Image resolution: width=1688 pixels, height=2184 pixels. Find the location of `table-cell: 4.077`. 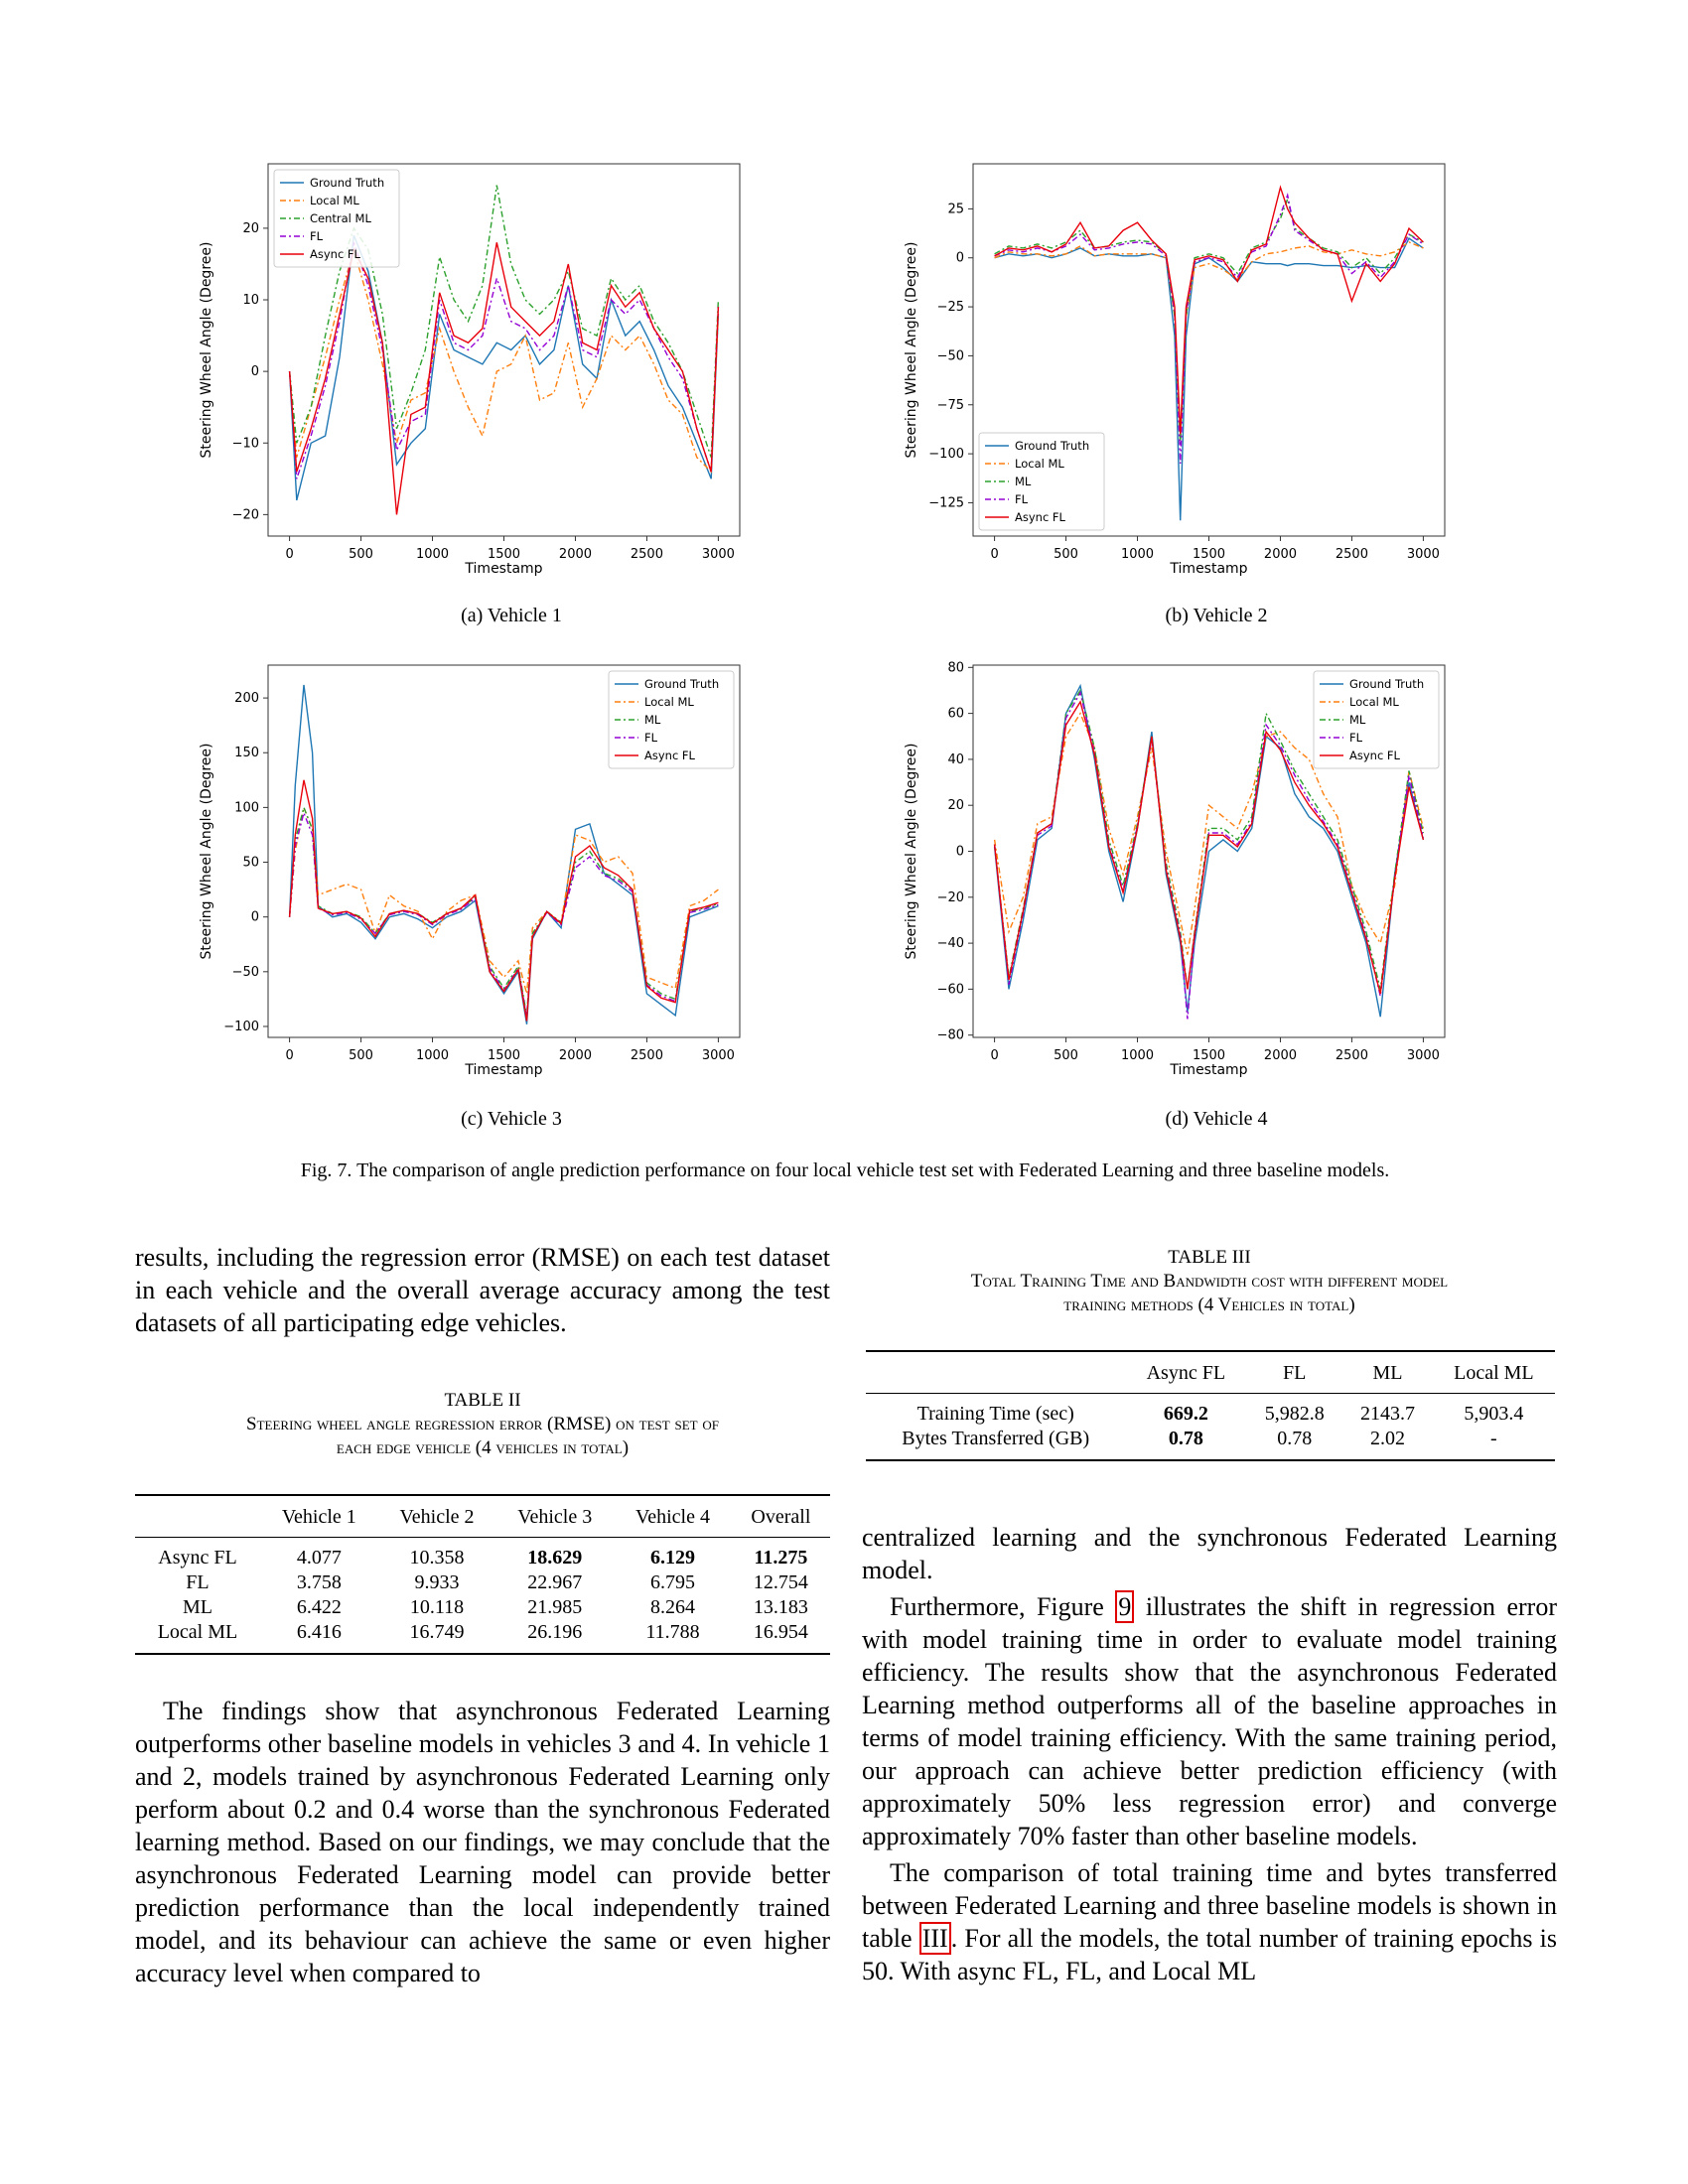

table-cell: 4.077 is located at coordinates (319, 1558).